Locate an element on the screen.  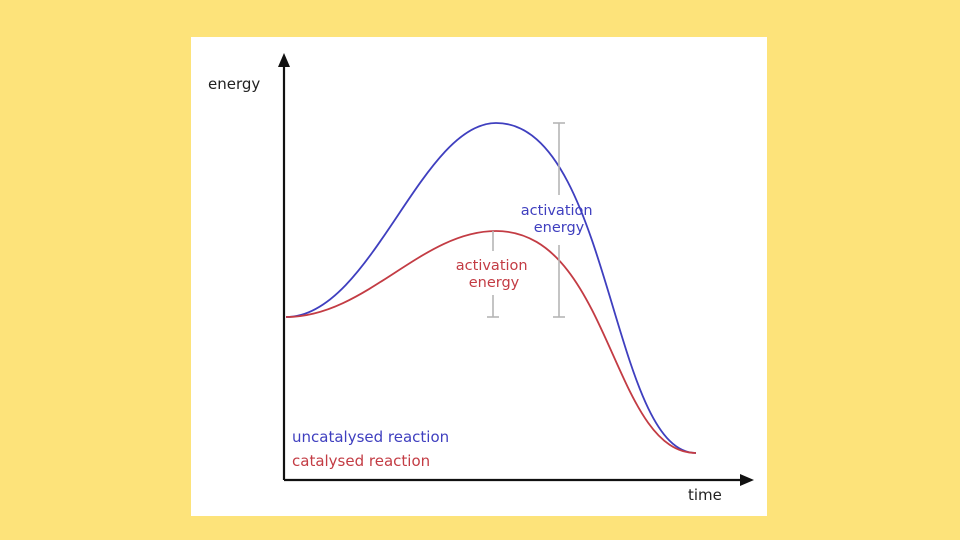
uncatalysed-activation-energy-bracket is located at coordinates (559, 220).